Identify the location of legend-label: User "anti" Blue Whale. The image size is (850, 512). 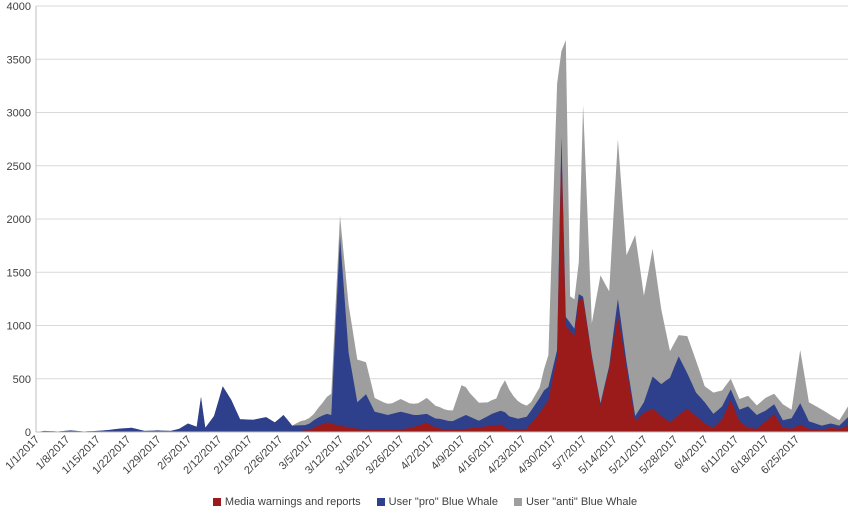
(581, 502).